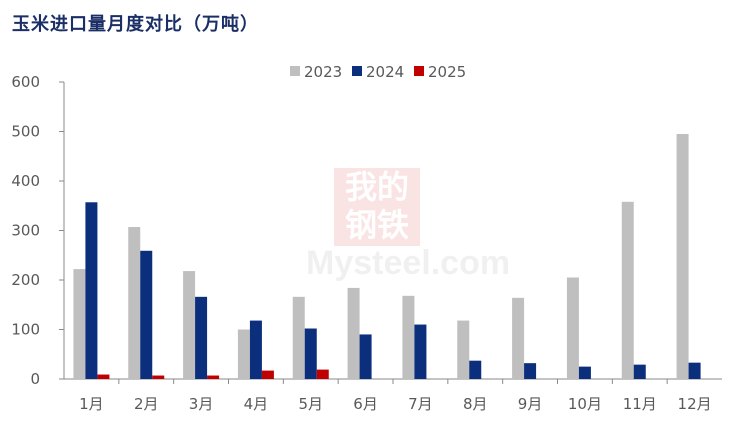 The image size is (750, 427). What do you see at coordinates (385, 72) in the screenshot?
I see `legend-label: 2024` at bounding box center [385, 72].